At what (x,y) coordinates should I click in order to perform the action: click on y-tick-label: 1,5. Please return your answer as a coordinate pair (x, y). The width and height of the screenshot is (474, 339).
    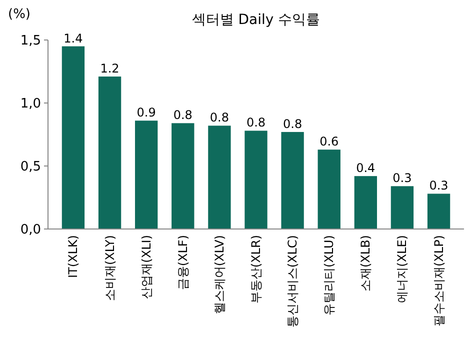
    Looking at the image, I should click on (30, 41).